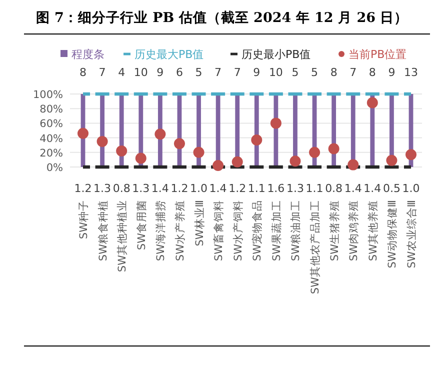 The image size is (445, 366). What do you see at coordinates (219, 231) in the screenshot?
I see `x-tick-label: SW畜禽饲料` at bounding box center [219, 231].